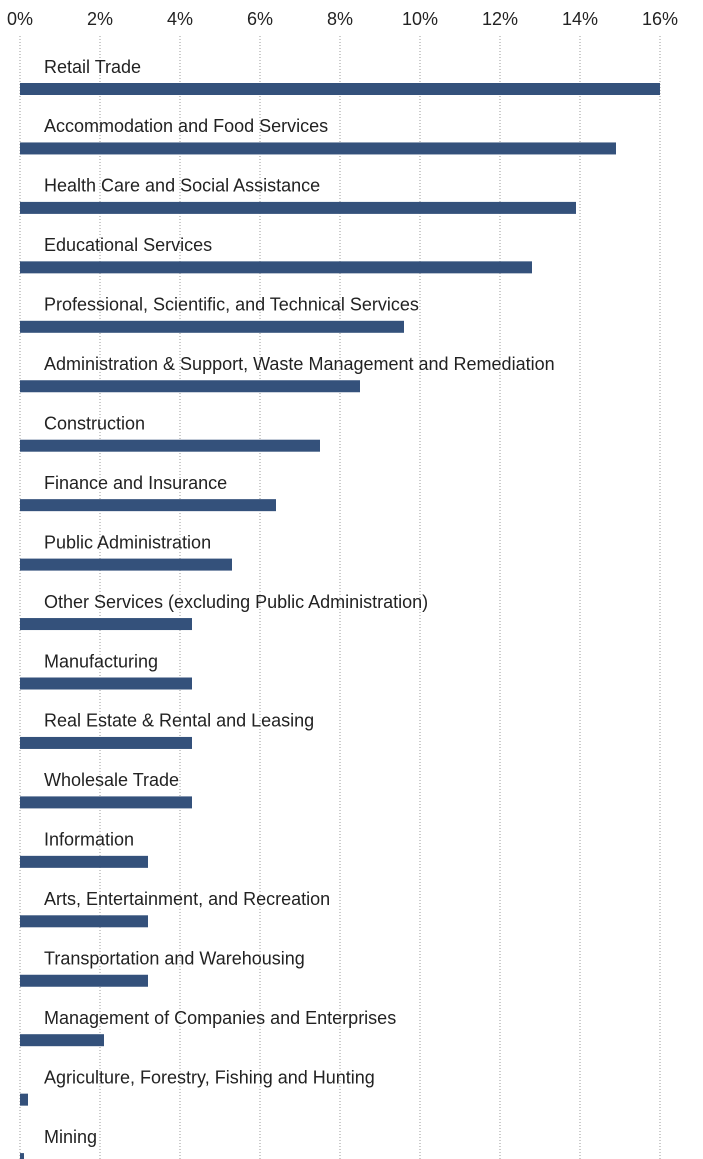  I want to click on category-label: Wholesale Trade, so click(111, 780).